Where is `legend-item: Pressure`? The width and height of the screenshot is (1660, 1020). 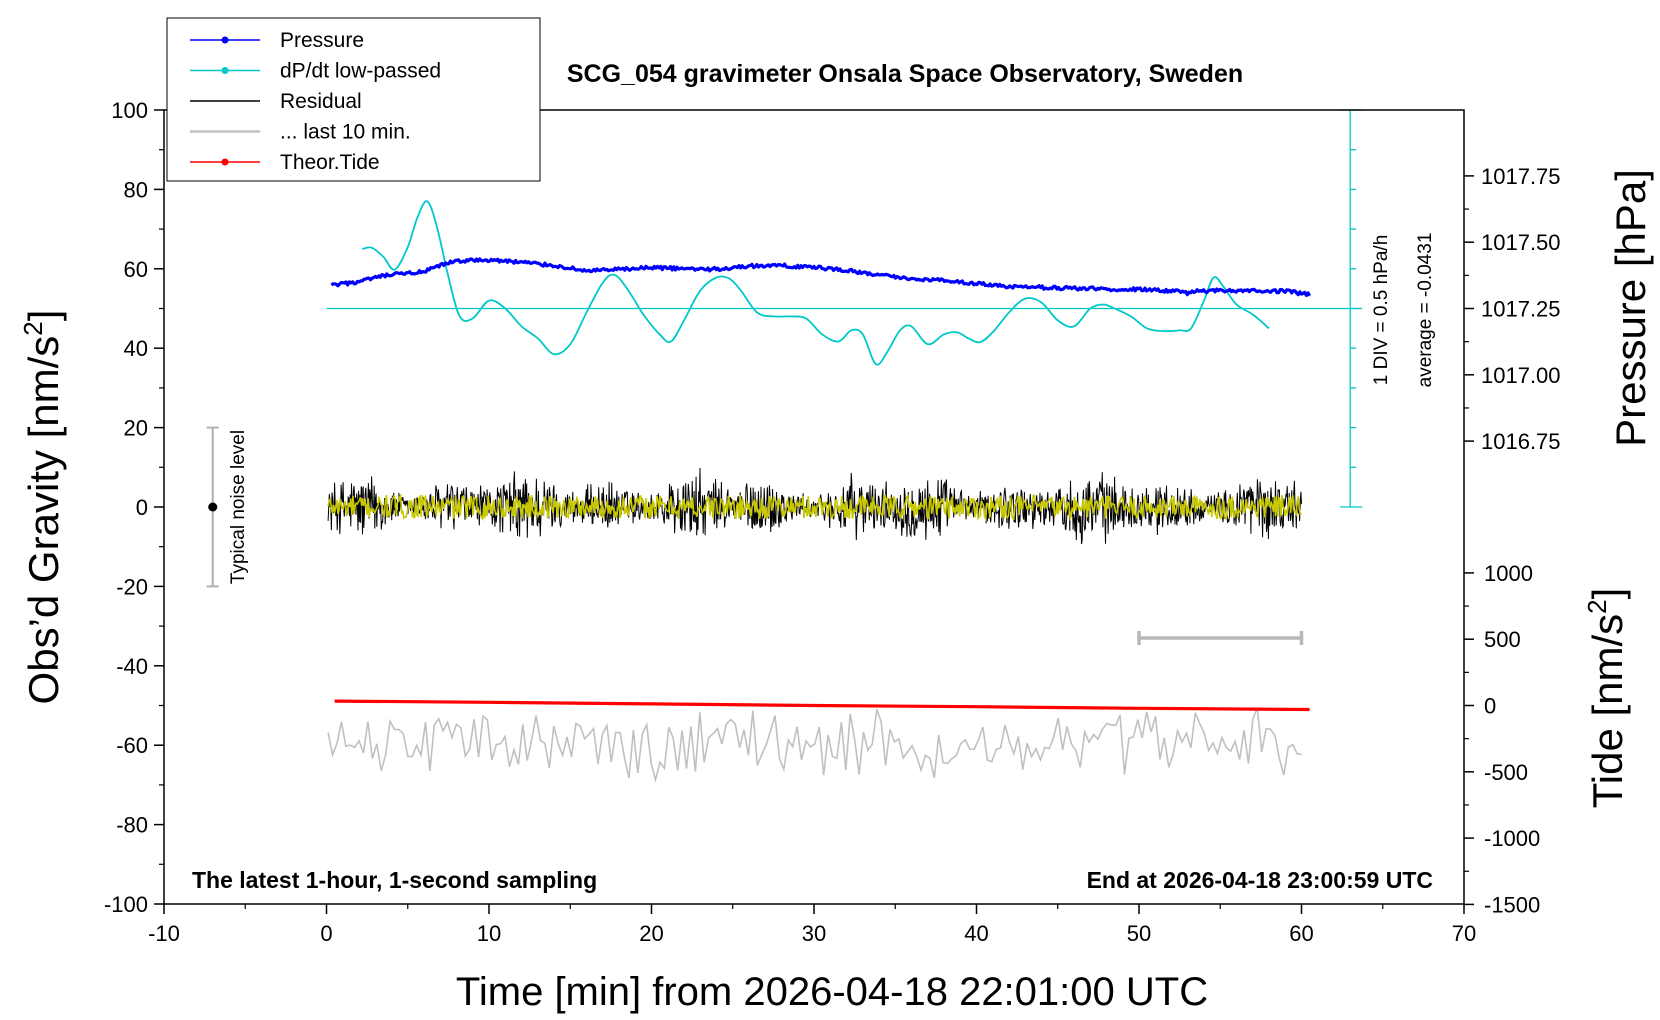 legend-item: Pressure is located at coordinates (277, 40).